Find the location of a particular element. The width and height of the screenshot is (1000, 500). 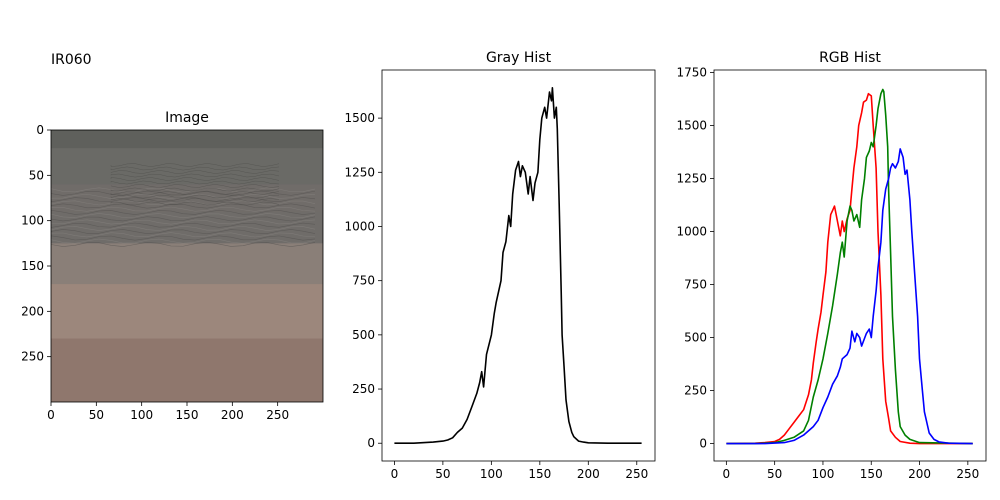

panel-title: RGB Hist is located at coordinates (850, 58).